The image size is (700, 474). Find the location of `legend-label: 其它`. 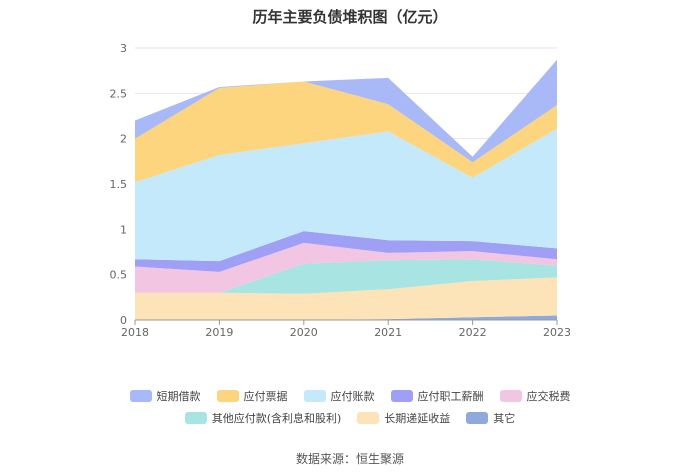

legend-label: 其它 is located at coordinates (504, 418).